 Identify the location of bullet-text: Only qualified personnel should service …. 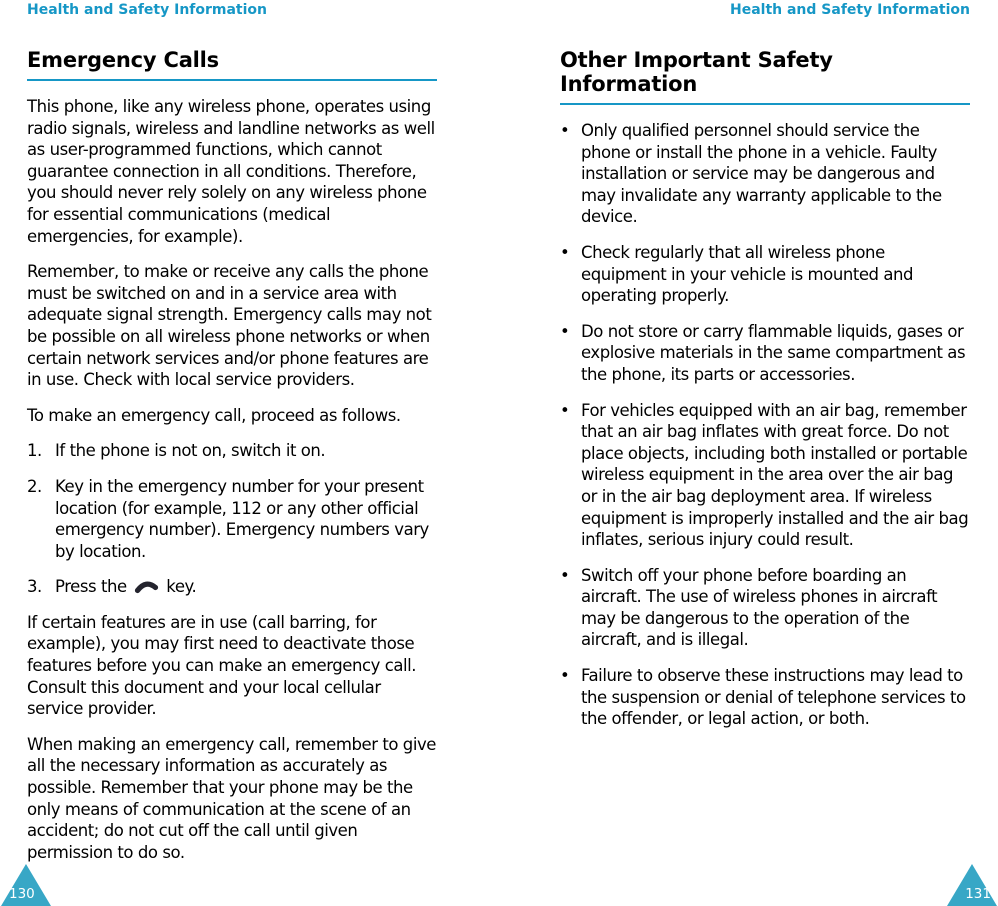
(761, 174).